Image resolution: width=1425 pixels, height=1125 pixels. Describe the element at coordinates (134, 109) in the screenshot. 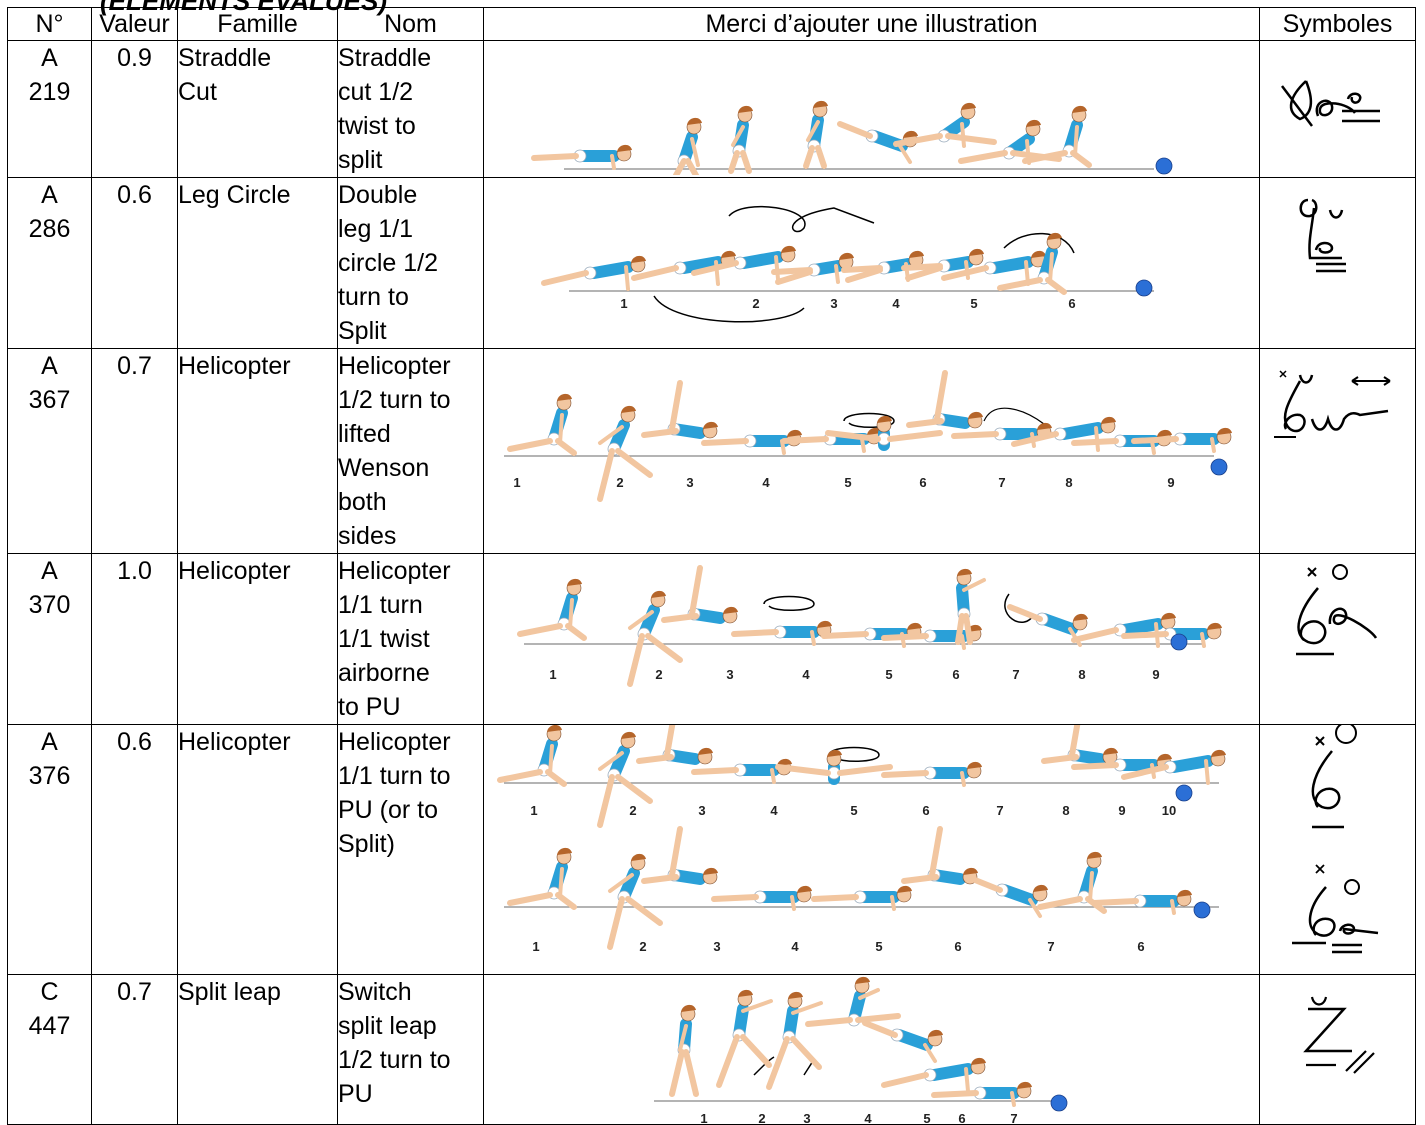

I see `element-value: 0.9` at that location.